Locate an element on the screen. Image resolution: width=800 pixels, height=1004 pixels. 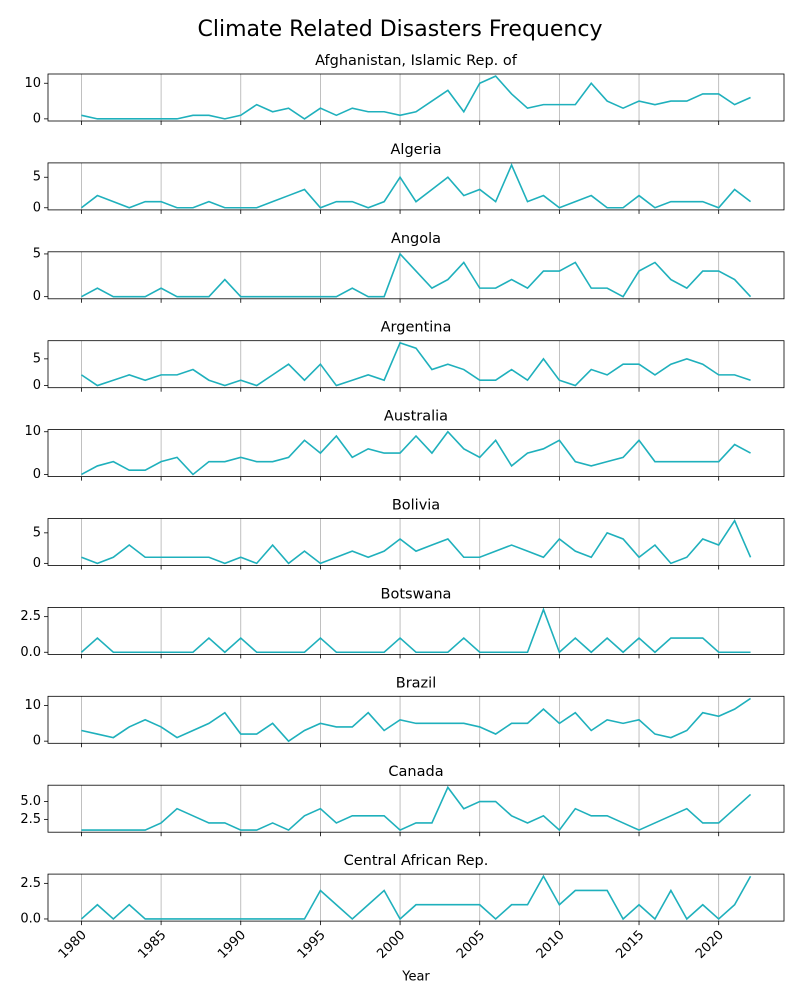
x-tick-label: 2020 is located at coordinates (710, 945).